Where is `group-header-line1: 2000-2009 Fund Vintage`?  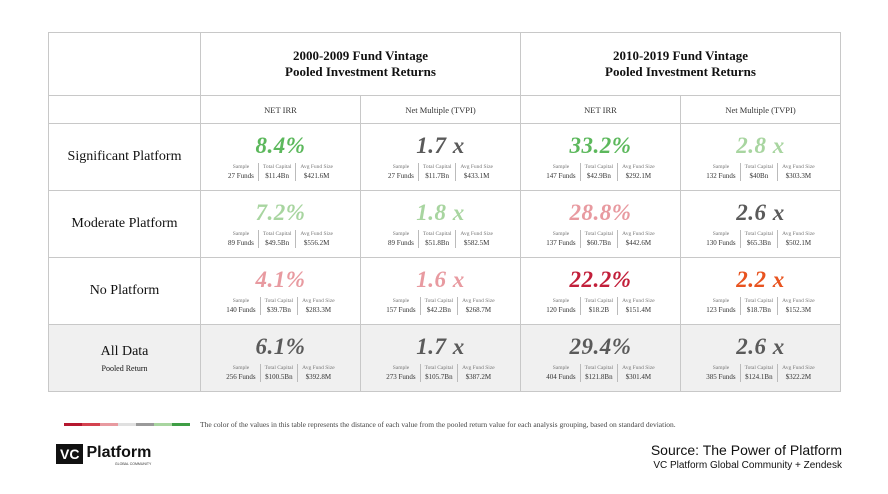
group-header-line1: 2000-2009 Fund Vintage is located at coordinates (360, 55).